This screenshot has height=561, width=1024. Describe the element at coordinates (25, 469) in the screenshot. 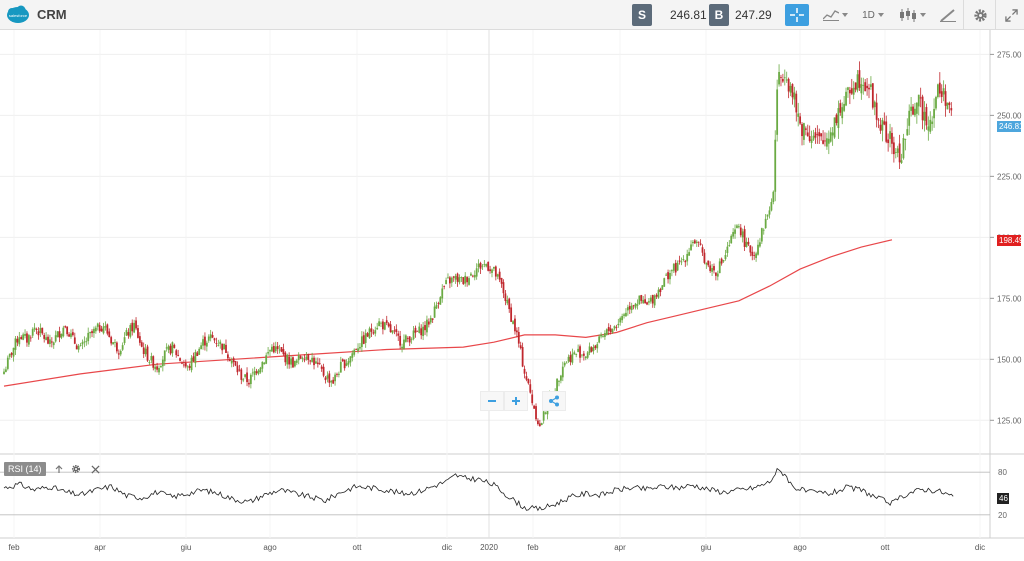

I see `rsi-indicator-label: RSI (14)` at that location.